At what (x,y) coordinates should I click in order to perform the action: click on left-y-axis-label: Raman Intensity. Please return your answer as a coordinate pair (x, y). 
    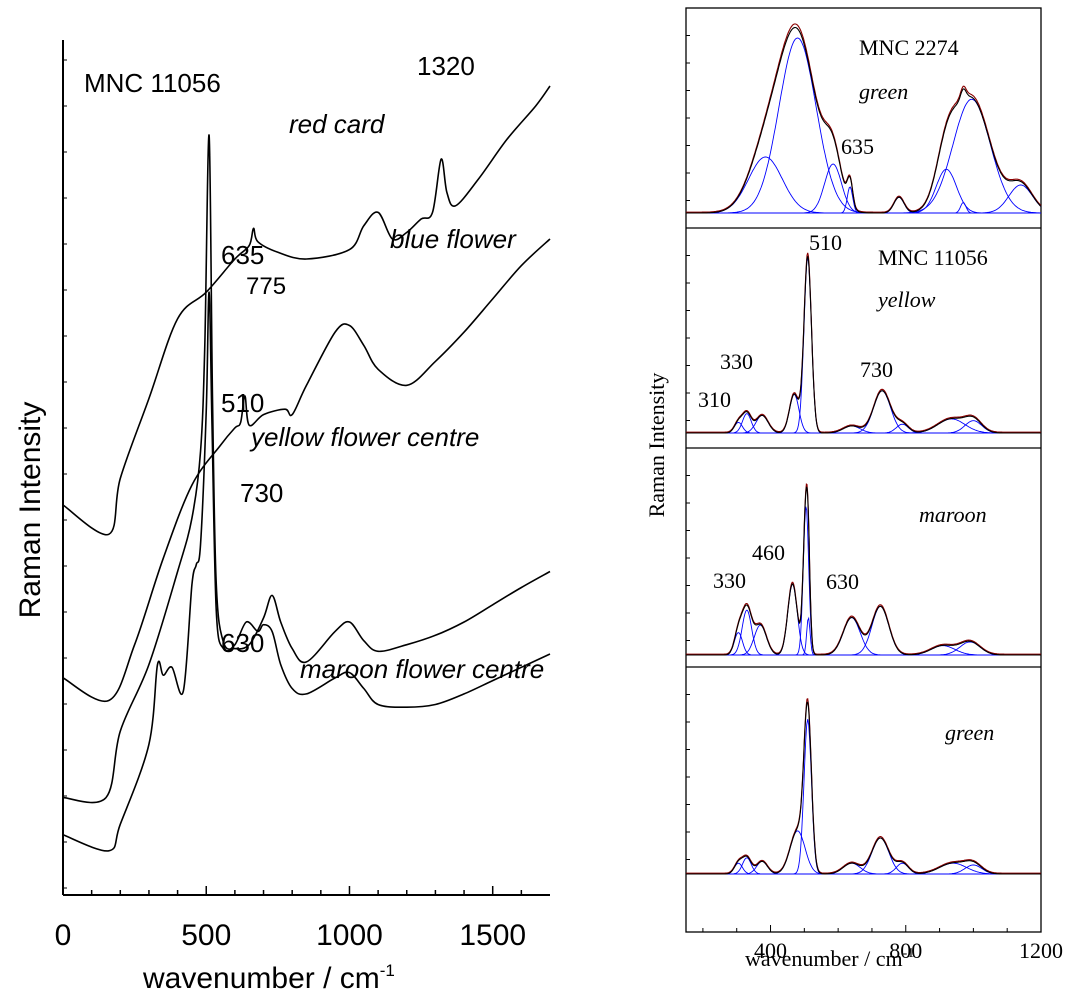
    Looking at the image, I should click on (30, 510).